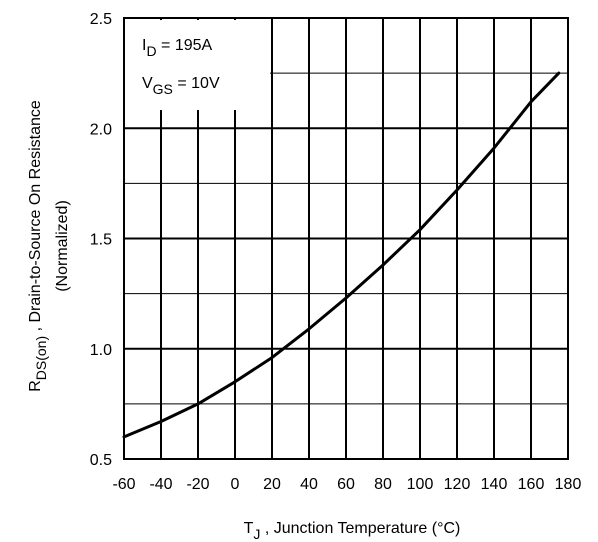 The height and width of the screenshot is (542, 598). Describe the element at coordinates (177, 48) in the screenshot. I see `annotation-id: ID = 195A` at that location.